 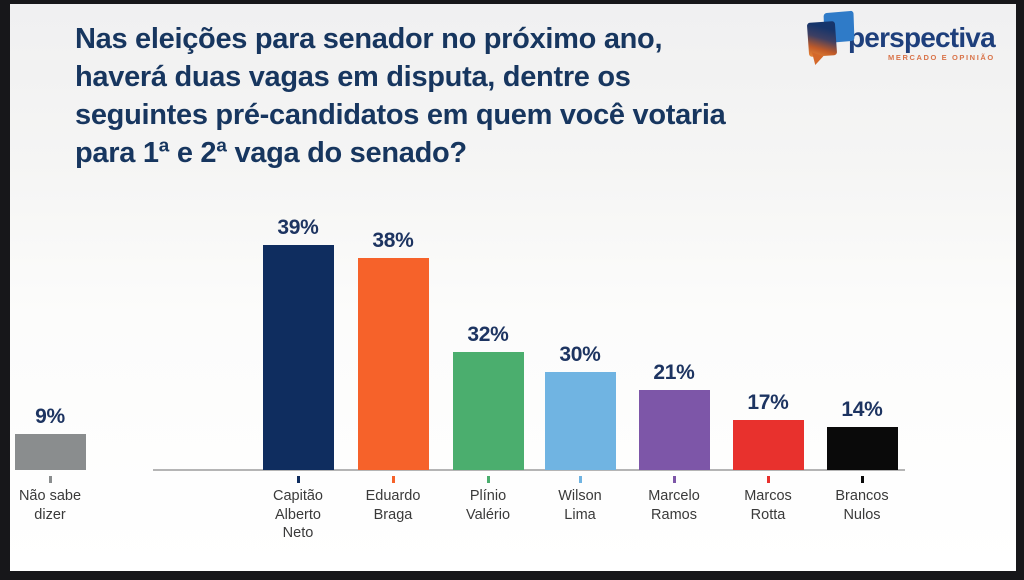 I want to click on bar-value-label: 38%, so click(x=393, y=240).